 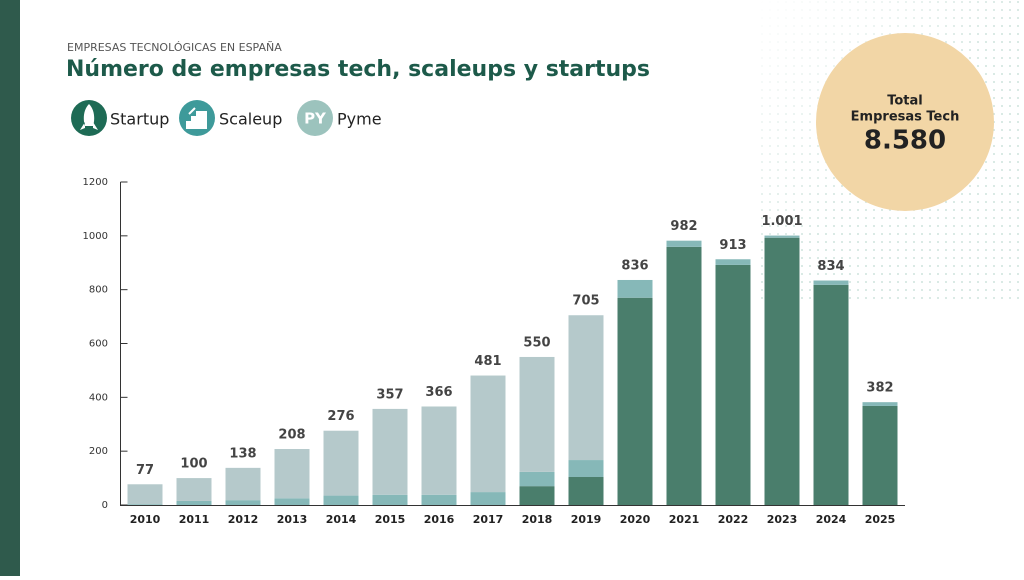 I want to click on legend: PY Startup Scaleup Pyme, so click(x=226, y=118).